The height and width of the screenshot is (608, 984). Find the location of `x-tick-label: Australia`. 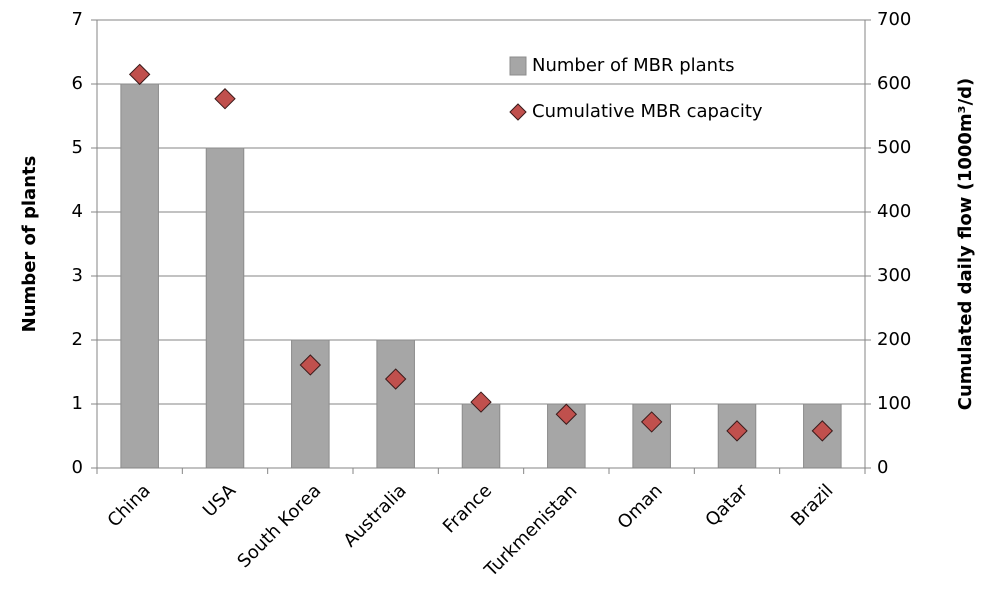

x-tick-label: Australia is located at coordinates (375, 515).